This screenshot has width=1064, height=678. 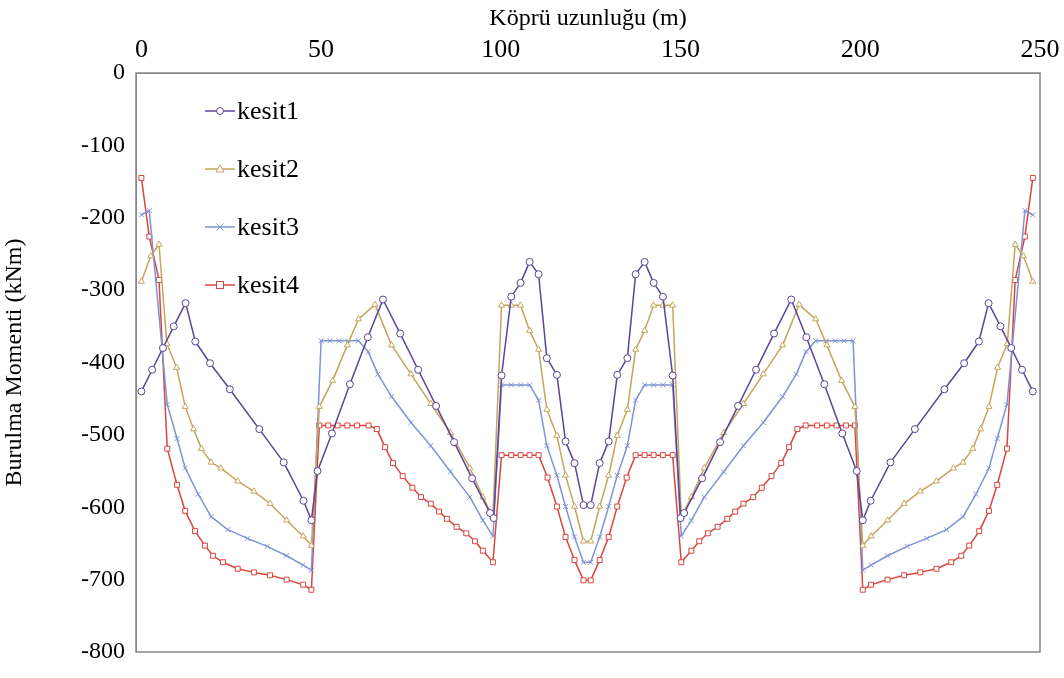 I want to click on x-tick-label: 200, so click(x=860, y=49).